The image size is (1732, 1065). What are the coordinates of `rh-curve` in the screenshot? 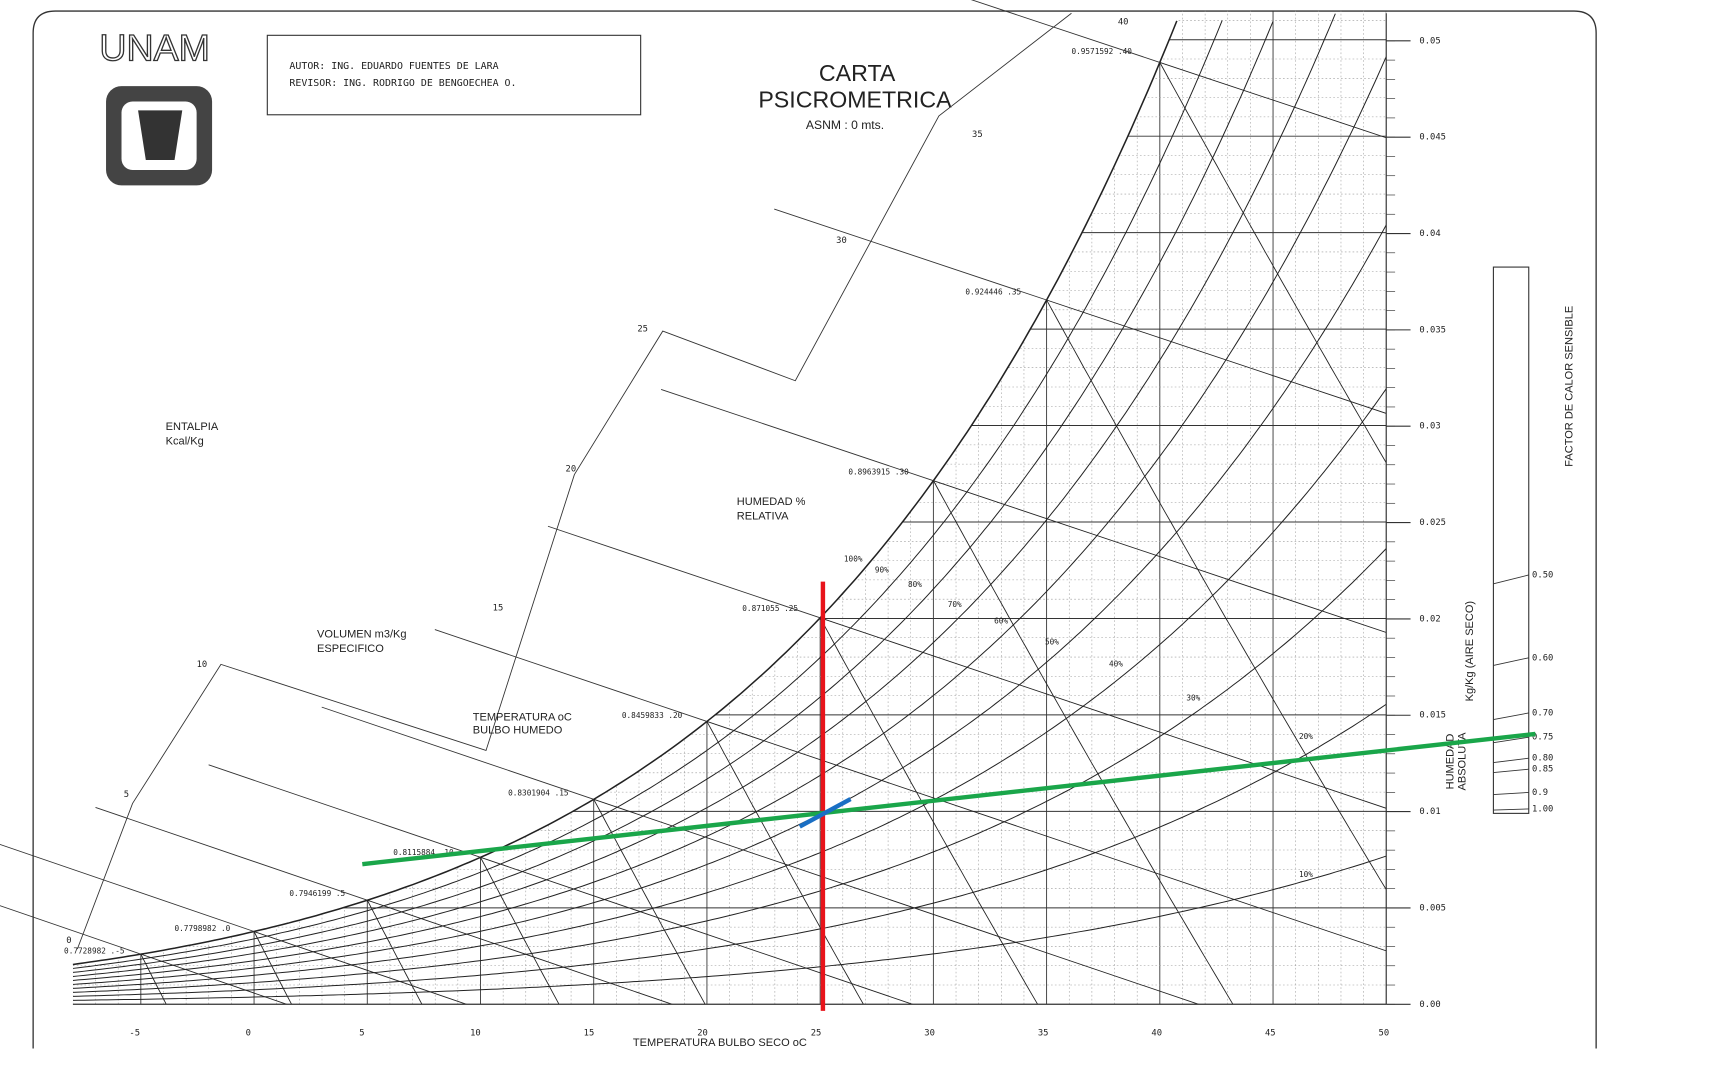 It's located at (729, 928).